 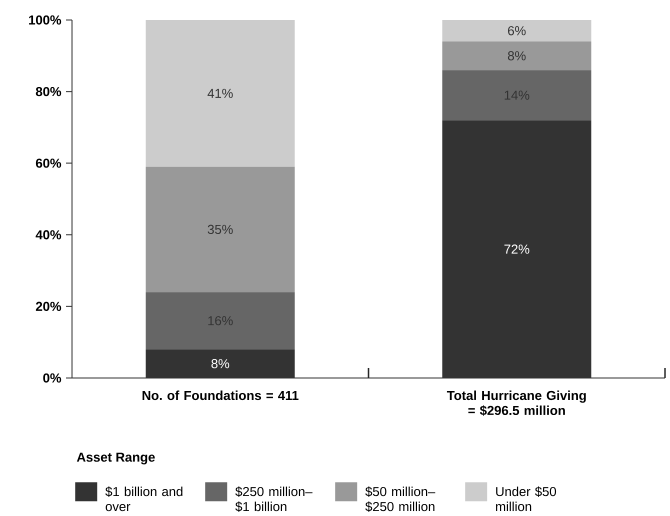 What do you see at coordinates (49, 91) in the screenshot?
I see `y-tick-label: 80%` at bounding box center [49, 91].